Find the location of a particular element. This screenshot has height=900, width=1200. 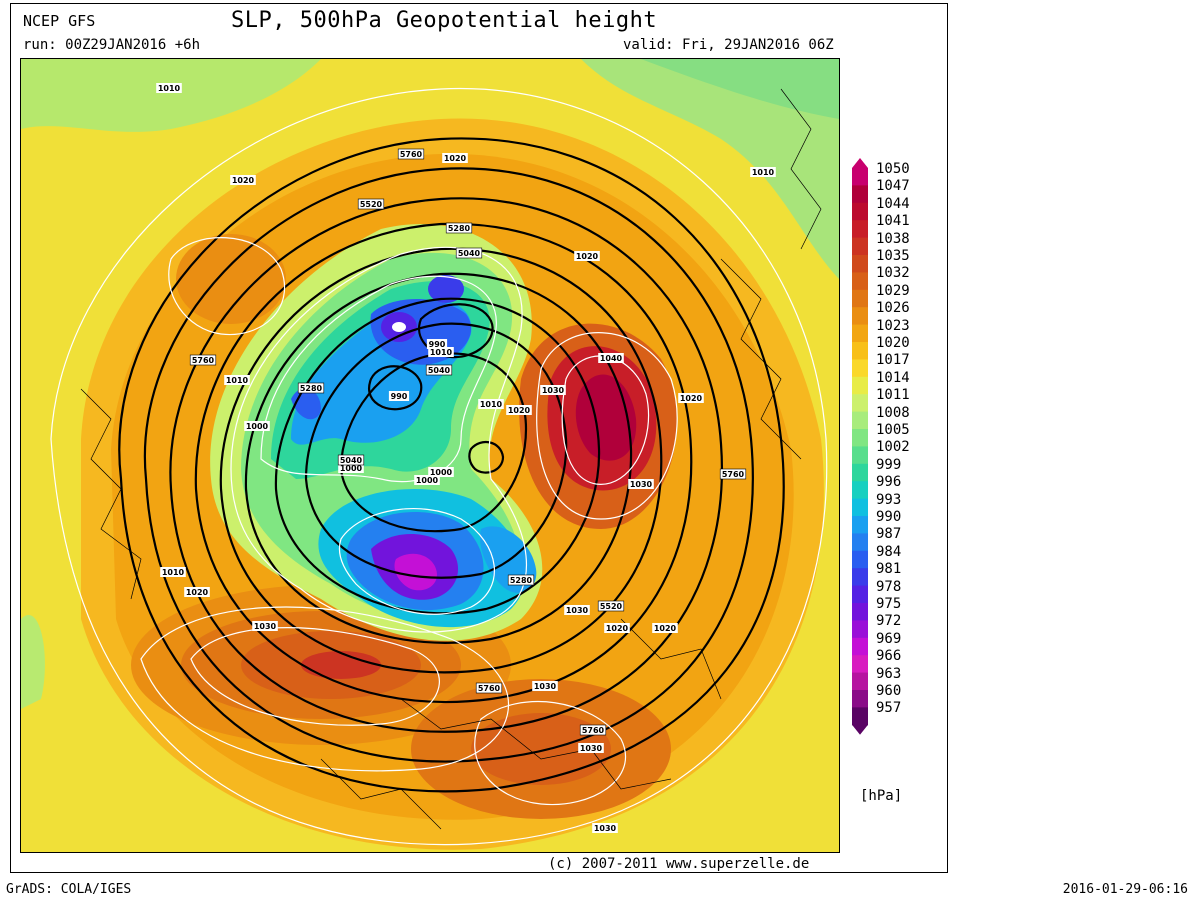

software-credit: GrADS: COLA/IGES is located at coordinates (69, 889).